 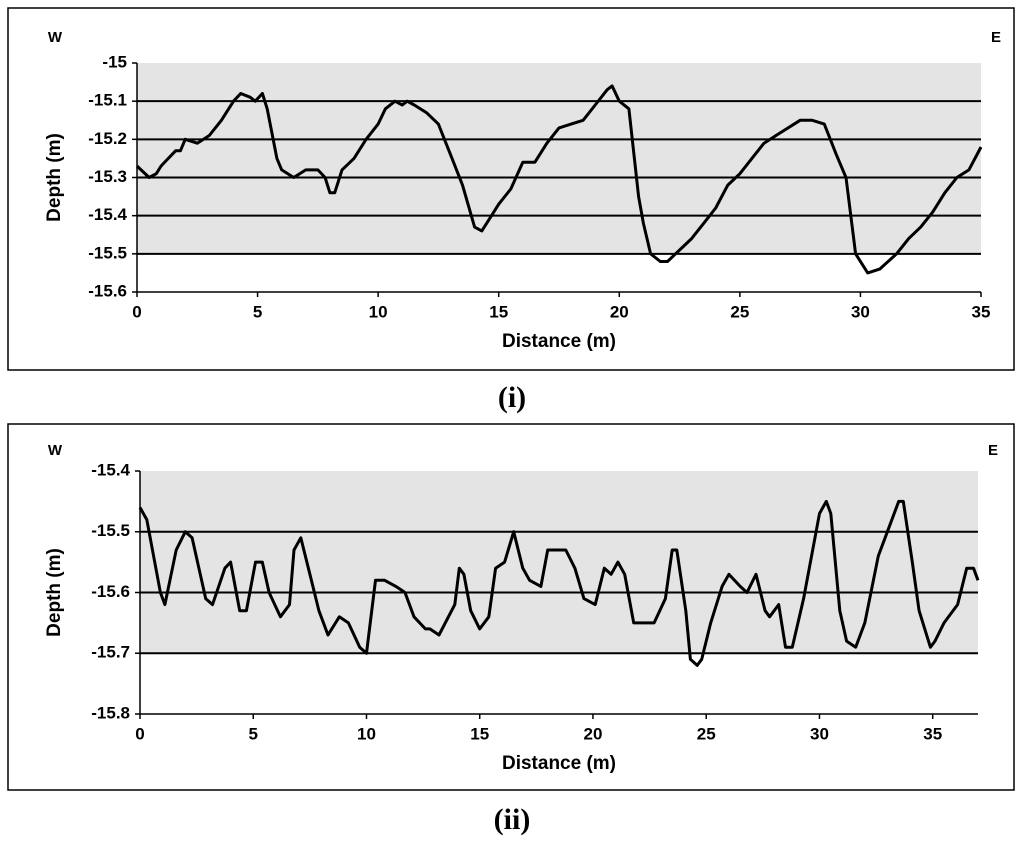 What do you see at coordinates (512, 819) in the screenshot?
I see `panel-caption: (ii)` at bounding box center [512, 819].